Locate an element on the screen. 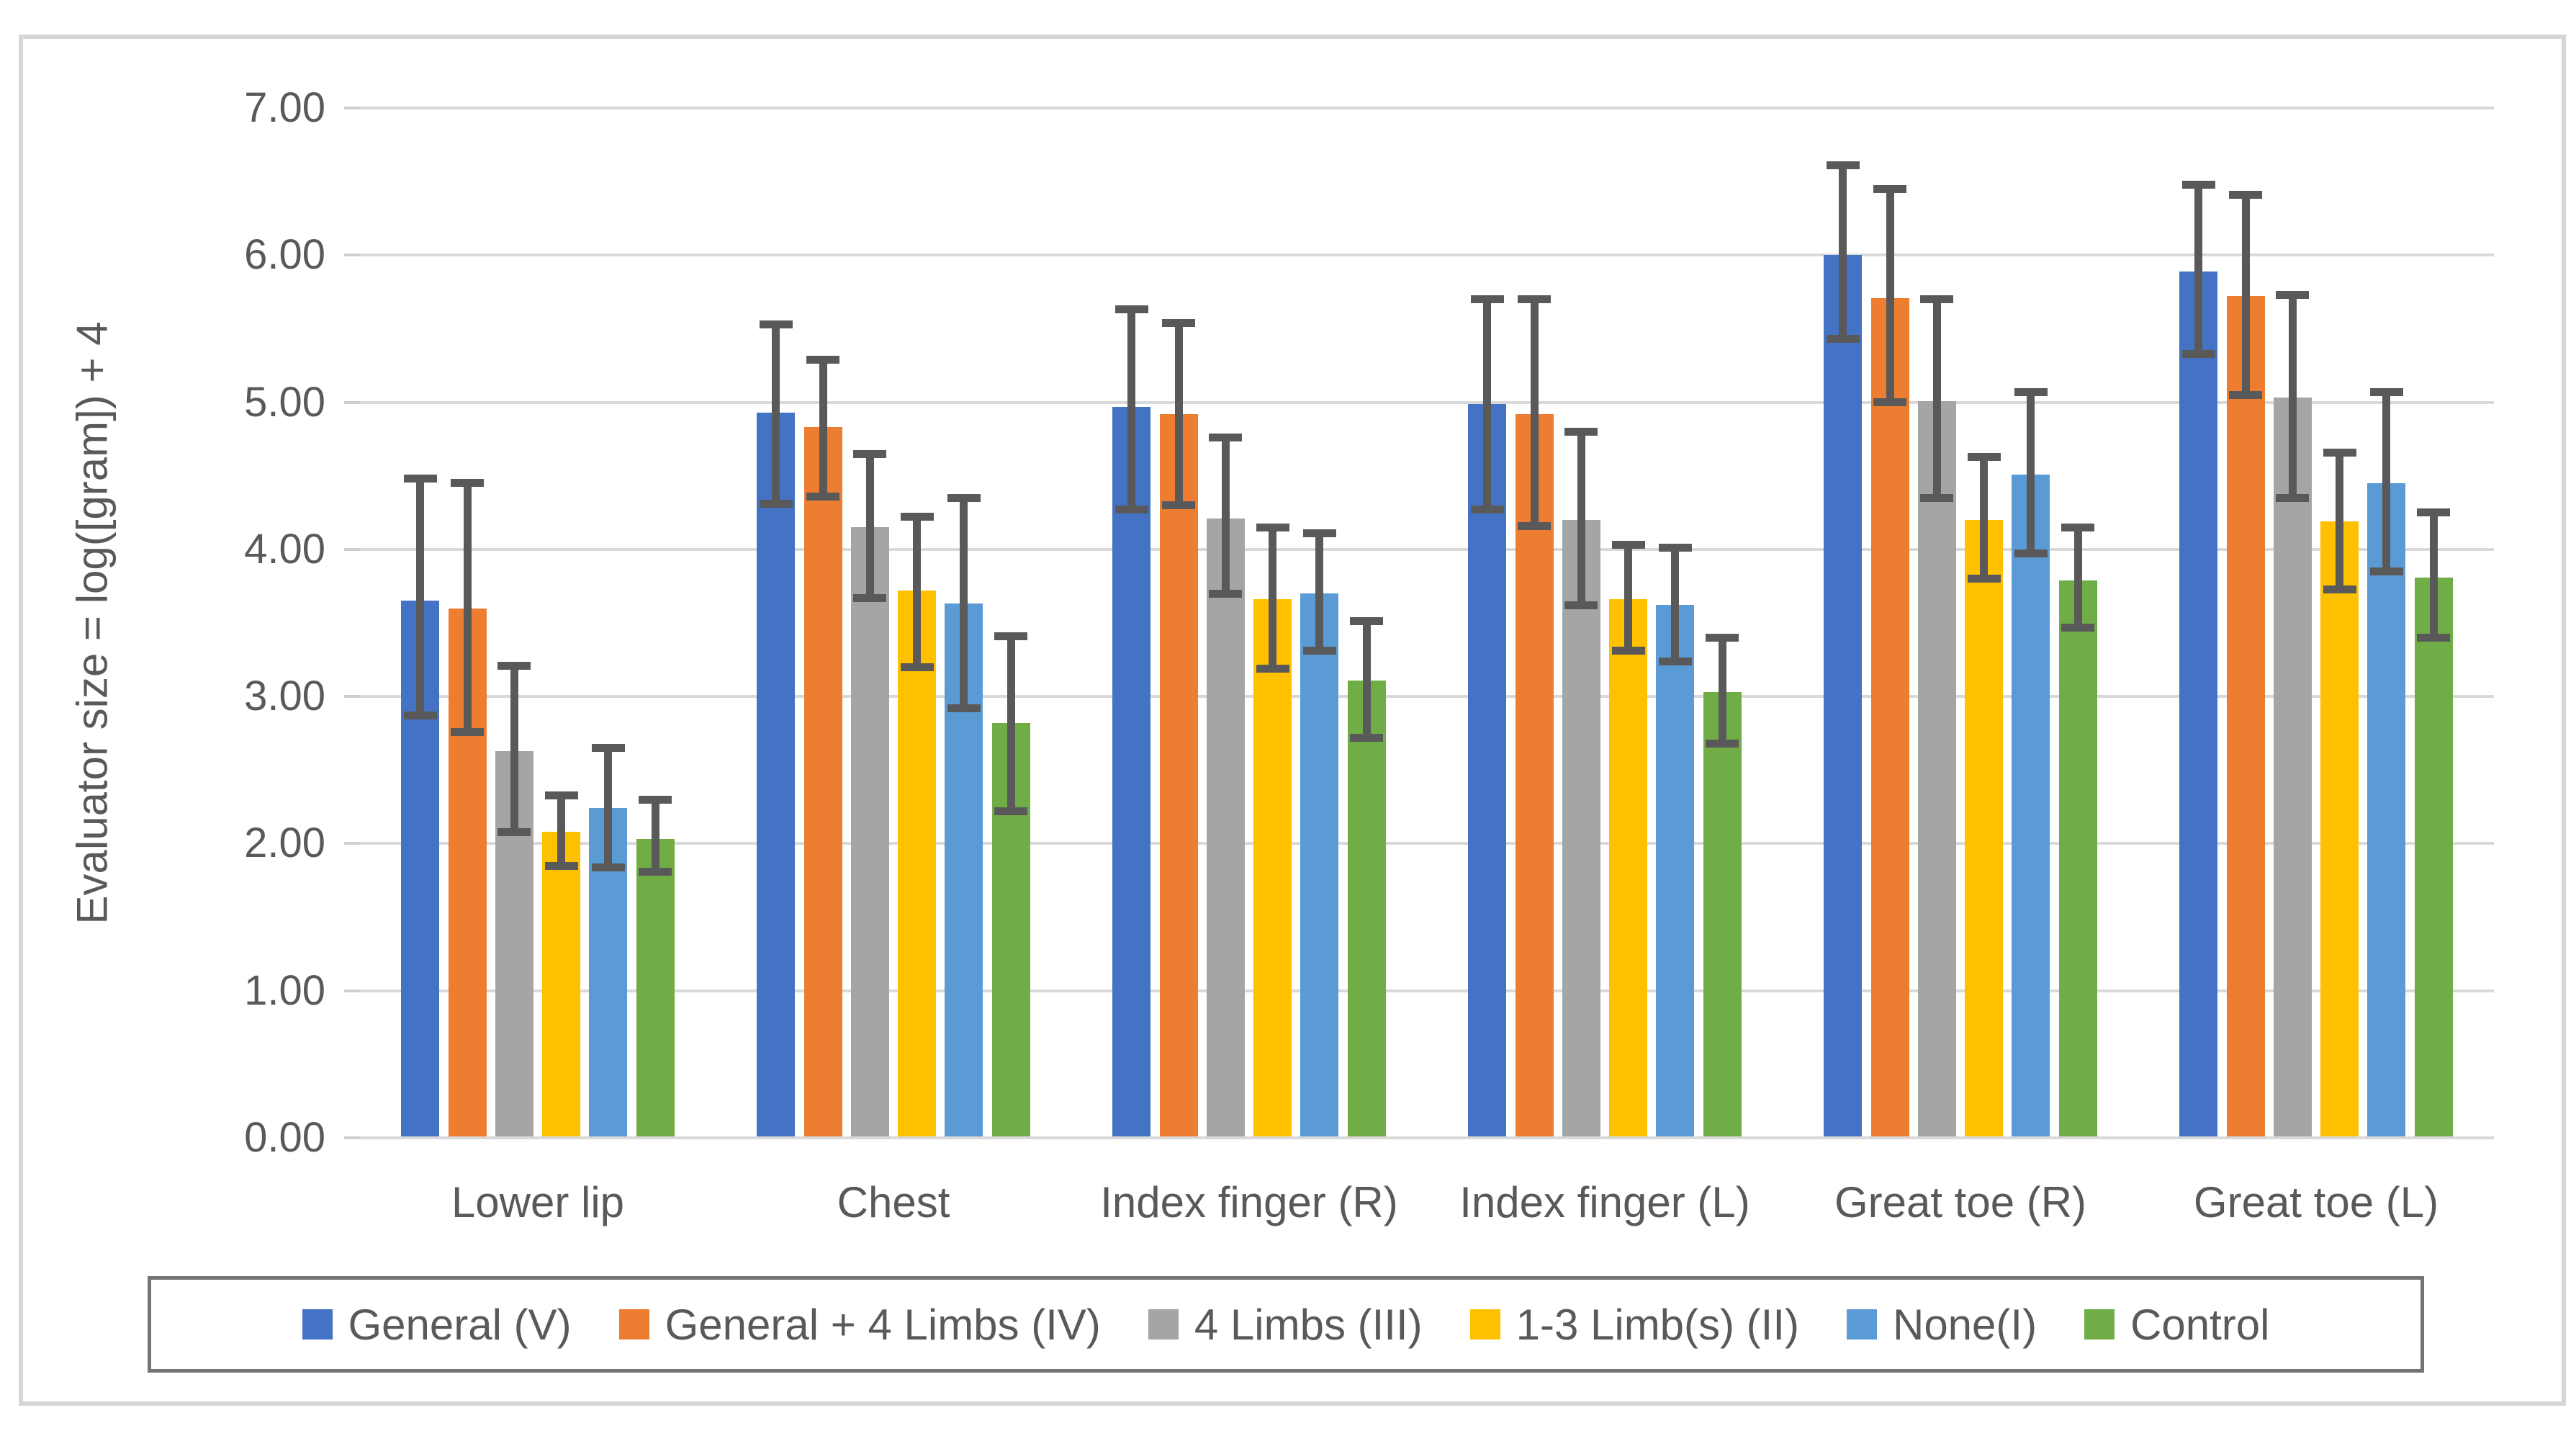  y-tick-label: 7.00 is located at coordinates (284, 107).